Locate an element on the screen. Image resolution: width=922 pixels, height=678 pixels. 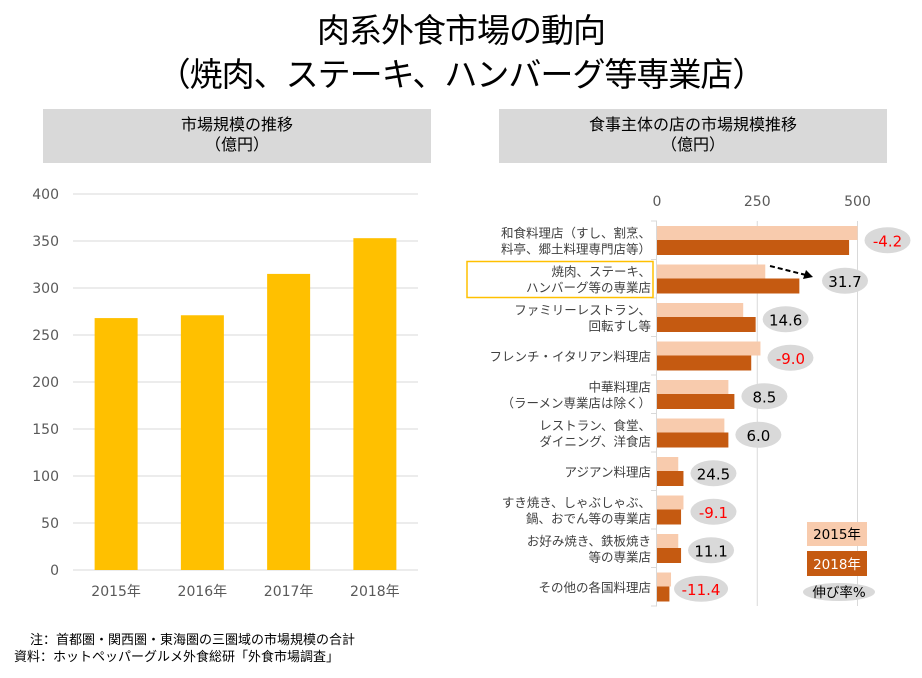
category-label: ファミリーレストラン、 is located at coordinates (582, 309).